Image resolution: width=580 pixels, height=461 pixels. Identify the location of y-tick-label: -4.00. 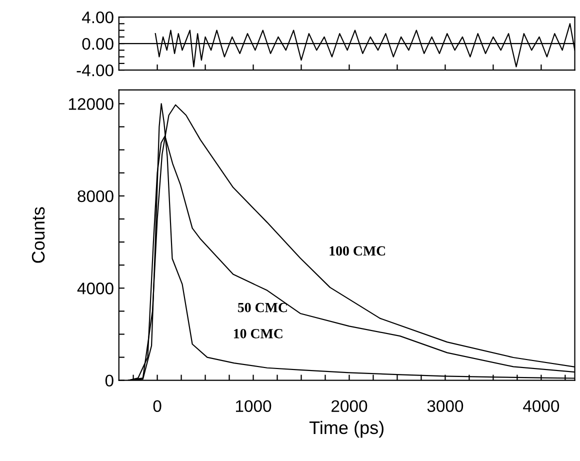
(95, 70).